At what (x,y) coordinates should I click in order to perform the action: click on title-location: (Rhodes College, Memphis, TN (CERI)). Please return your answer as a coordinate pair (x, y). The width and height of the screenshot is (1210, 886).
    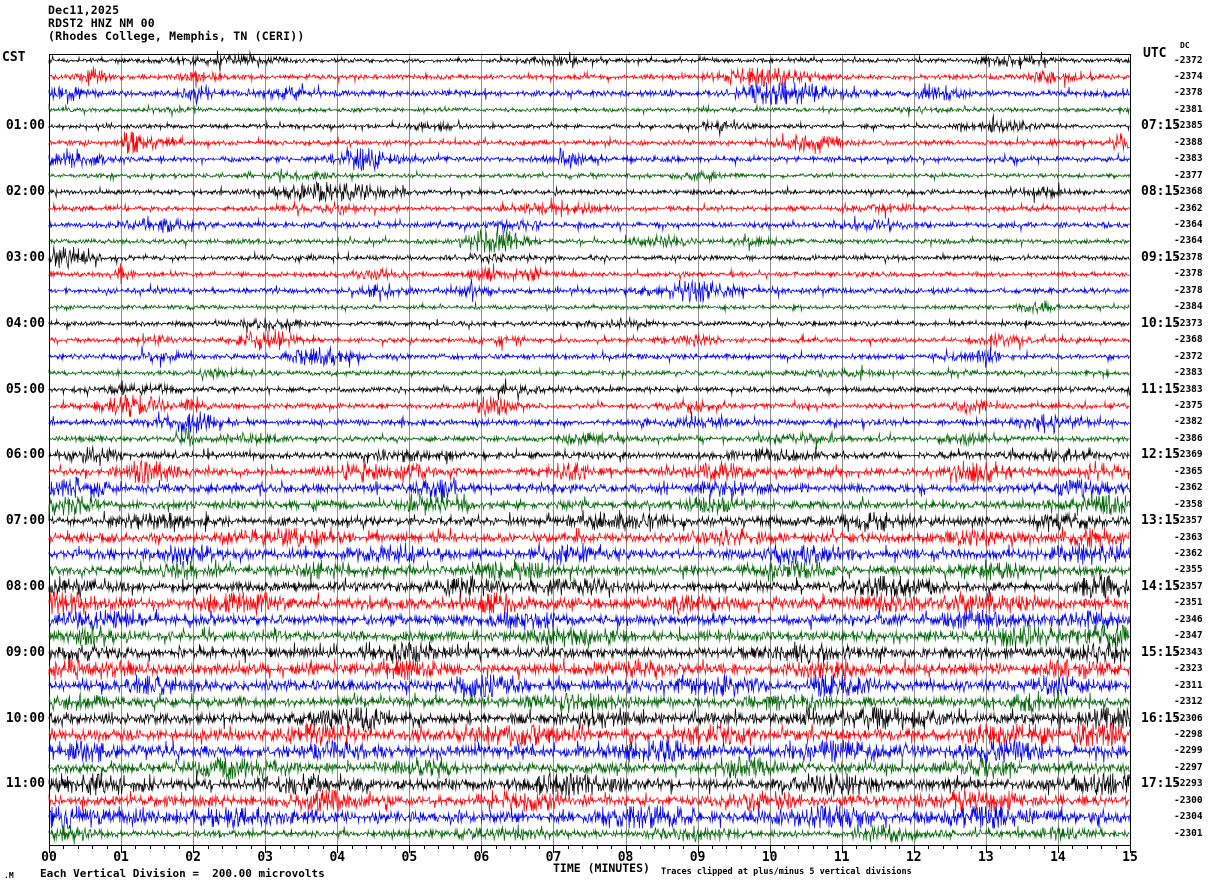
    Looking at the image, I should click on (176, 36).